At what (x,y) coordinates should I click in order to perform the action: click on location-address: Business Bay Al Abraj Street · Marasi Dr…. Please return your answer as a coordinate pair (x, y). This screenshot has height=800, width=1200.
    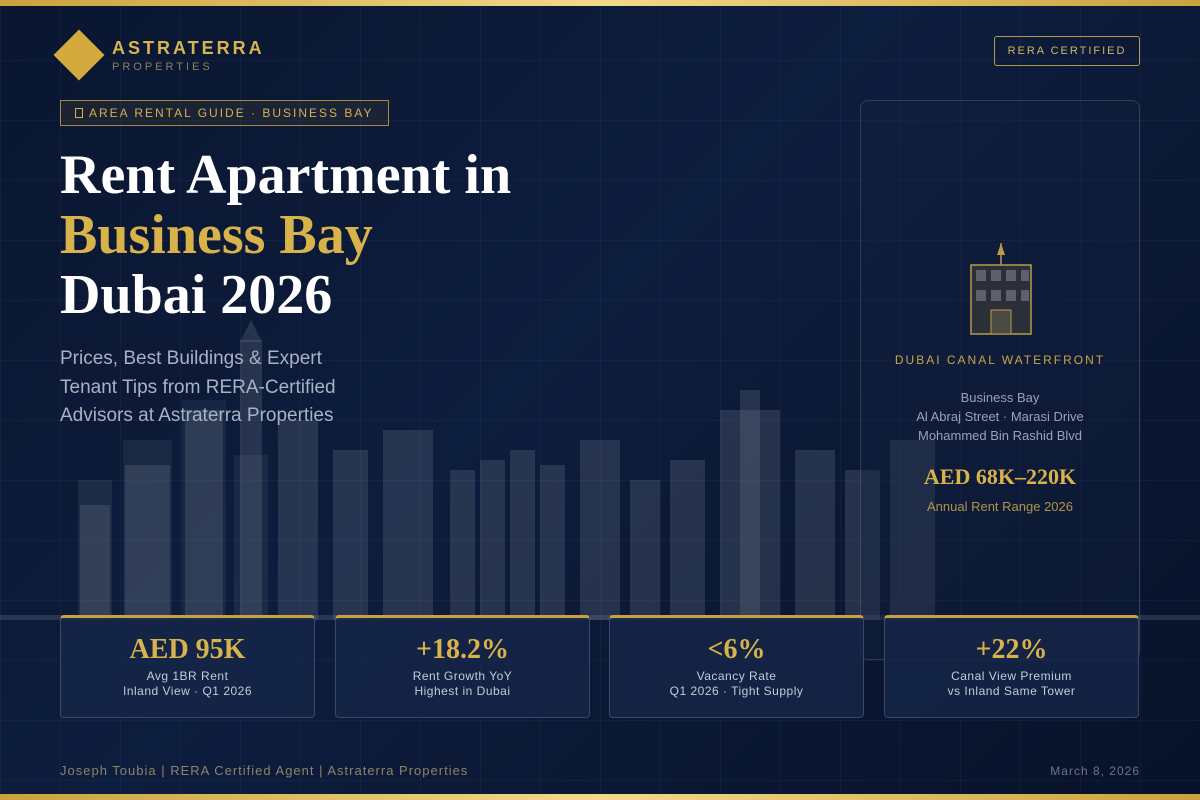
    Looking at the image, I should click on (1000, 416).